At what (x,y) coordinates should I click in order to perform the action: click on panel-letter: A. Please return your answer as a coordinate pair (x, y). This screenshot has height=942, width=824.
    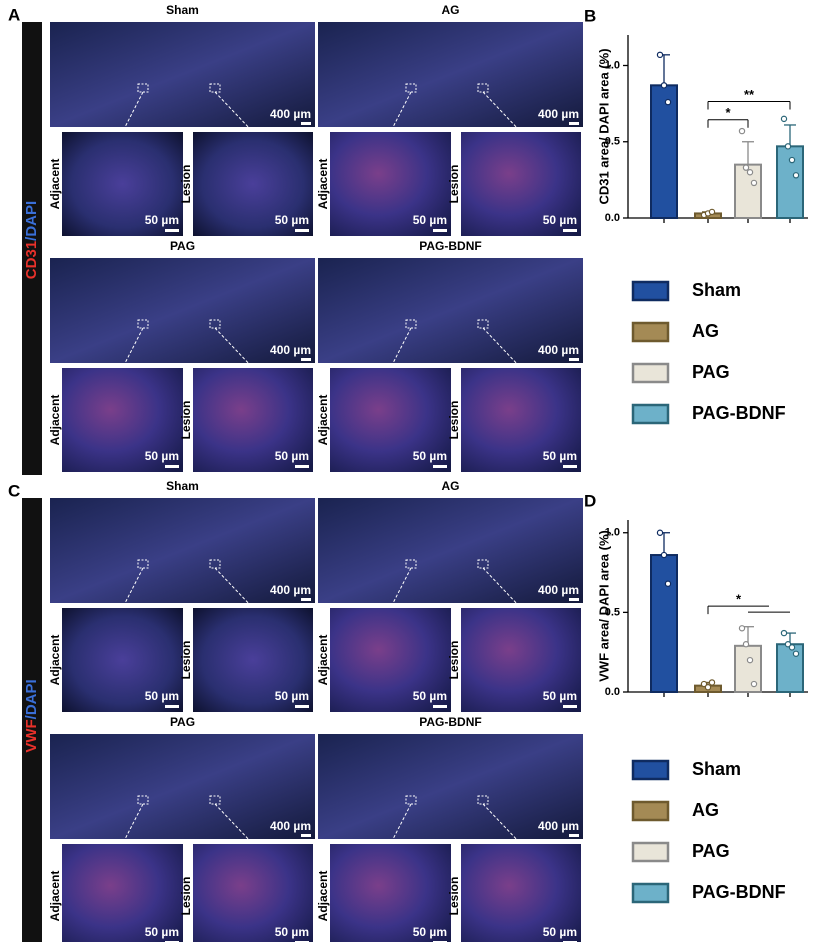
    Looking at the image, I should click on (14, 14).